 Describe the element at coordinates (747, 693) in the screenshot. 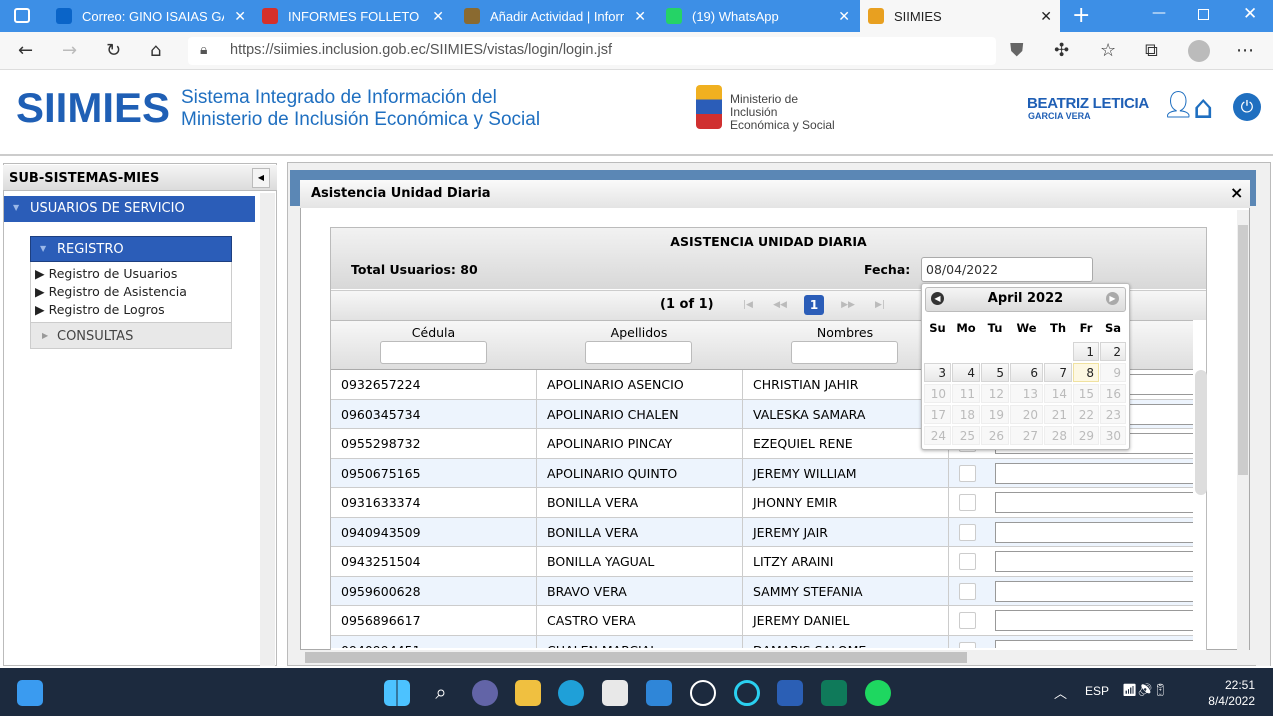

I see `cortana-icon` at that location.